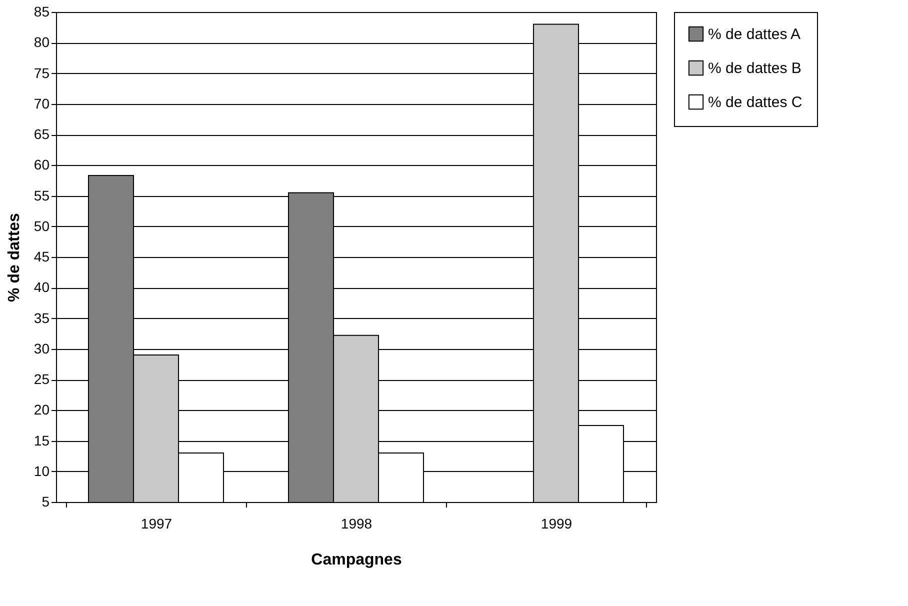  Describe the element at coordinates (46, 502) in the screenshot. I see `y-tick-label: 5` at that location.